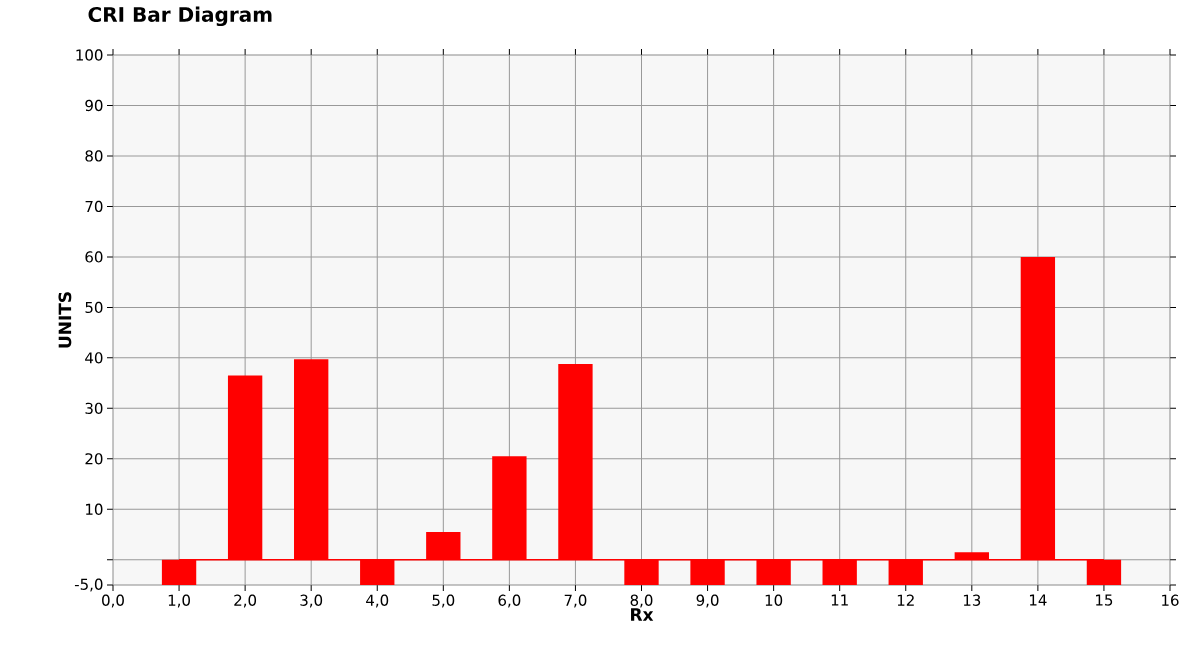  What do you see at coordinates (113, 601) in the screenshot?
I see `x-tick-label: 0,0` at bounding box center [113, 601].